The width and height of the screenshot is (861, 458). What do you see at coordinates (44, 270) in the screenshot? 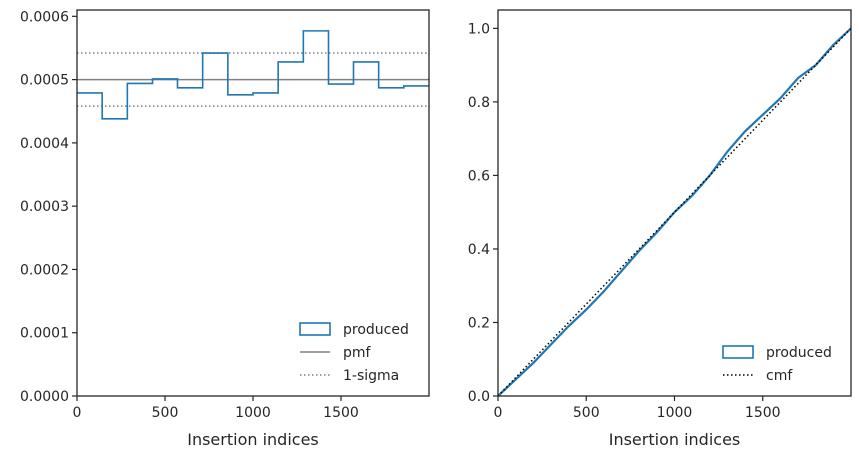
I see `y-tick-label: 0.0002` at bounding box center [44, 270].